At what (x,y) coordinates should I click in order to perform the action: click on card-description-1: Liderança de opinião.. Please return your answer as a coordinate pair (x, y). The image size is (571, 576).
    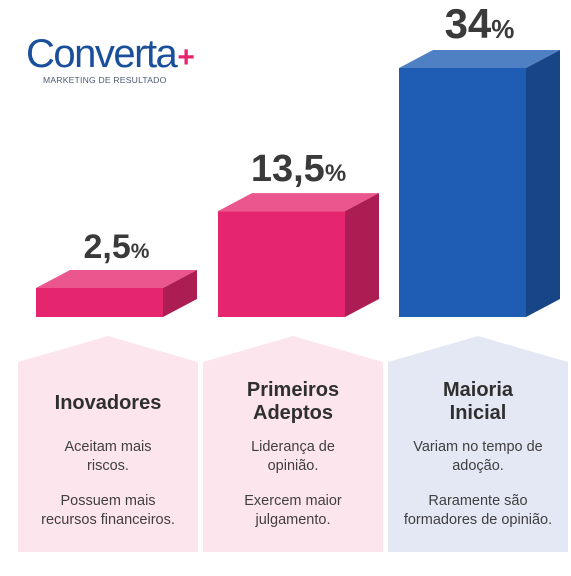
    Looking at the image, I should click on (293, 457).